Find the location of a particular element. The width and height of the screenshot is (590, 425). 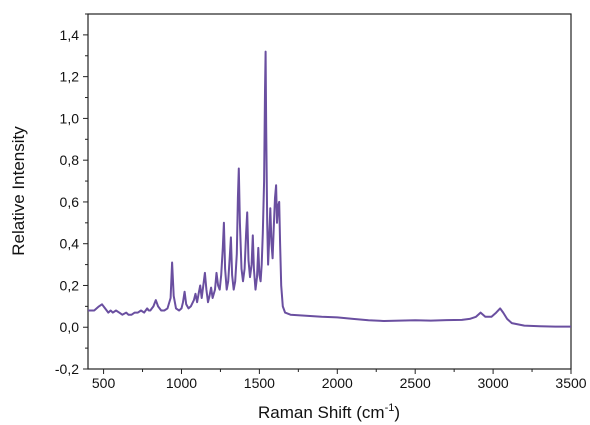

x-axis-title-superscript: -1 is located at coordinates (390, 408).